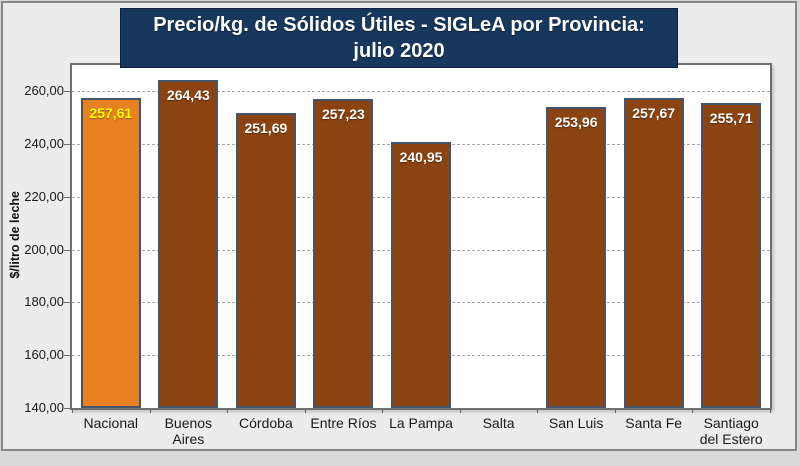 Image resolution: width=800 pixels, height=466 pixels. Describe the element at coordinates (421, 274) in the screenshot. I see `bar-la-pampa: 240,95` at that location.